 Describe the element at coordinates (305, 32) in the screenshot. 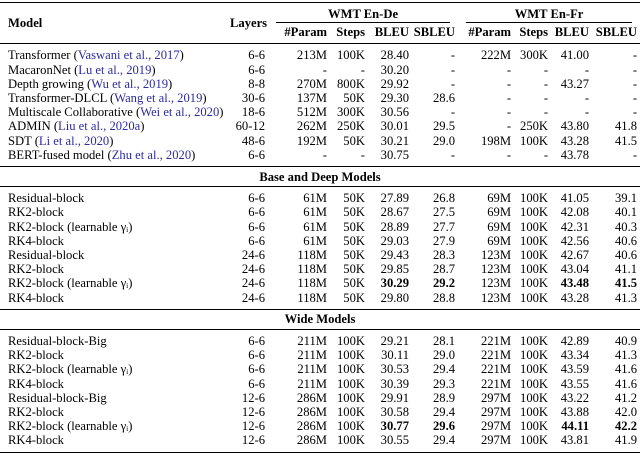

I see `subcol-ende-param: #Param` at that location.